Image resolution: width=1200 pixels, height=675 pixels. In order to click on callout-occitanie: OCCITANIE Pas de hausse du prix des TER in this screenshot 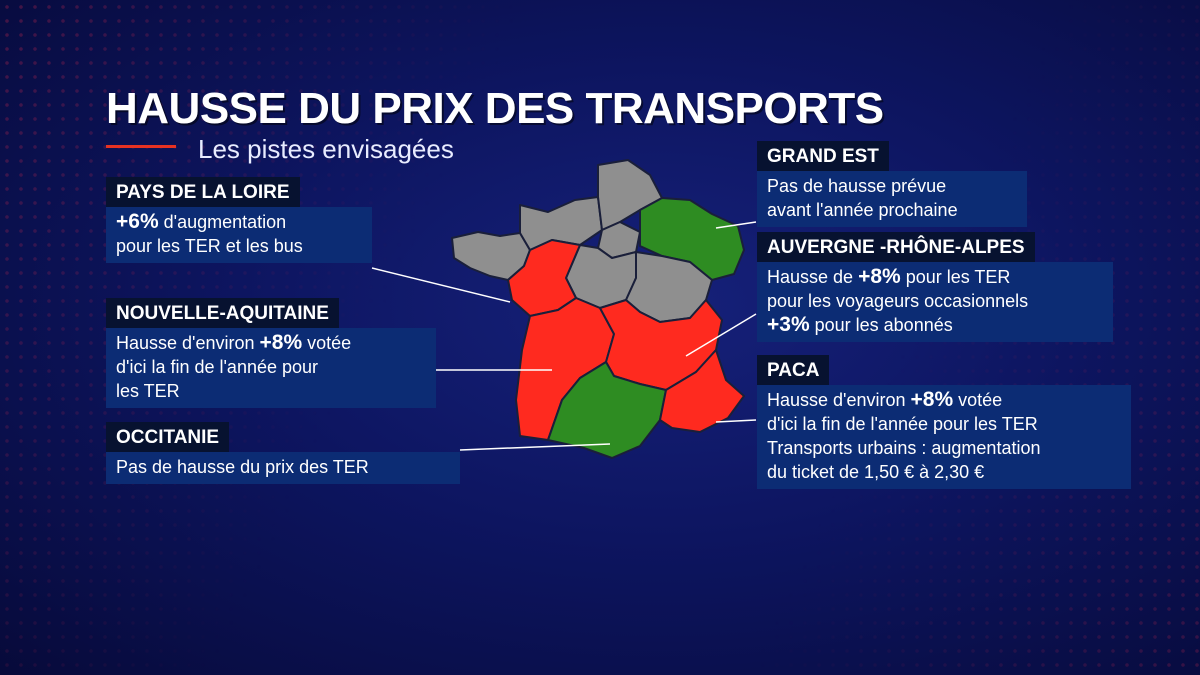, I will do `click(283, 453)`.